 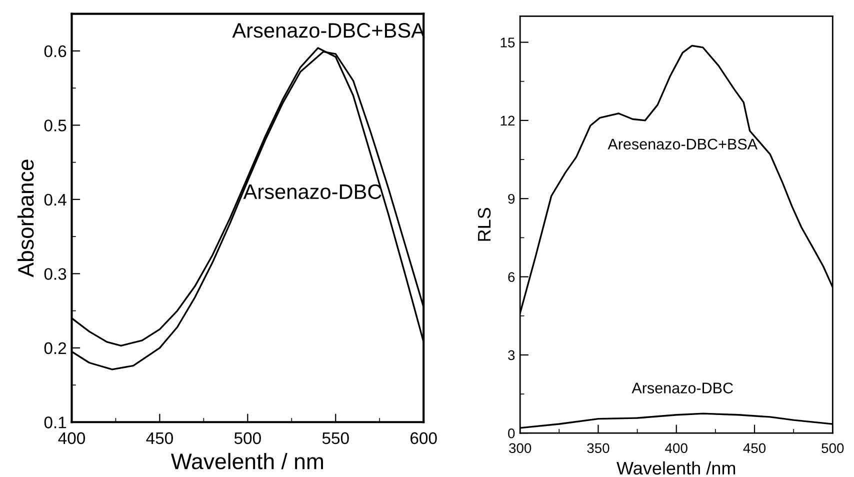 I want to click on x-tick-label: 300, so click(x=520, y=448).